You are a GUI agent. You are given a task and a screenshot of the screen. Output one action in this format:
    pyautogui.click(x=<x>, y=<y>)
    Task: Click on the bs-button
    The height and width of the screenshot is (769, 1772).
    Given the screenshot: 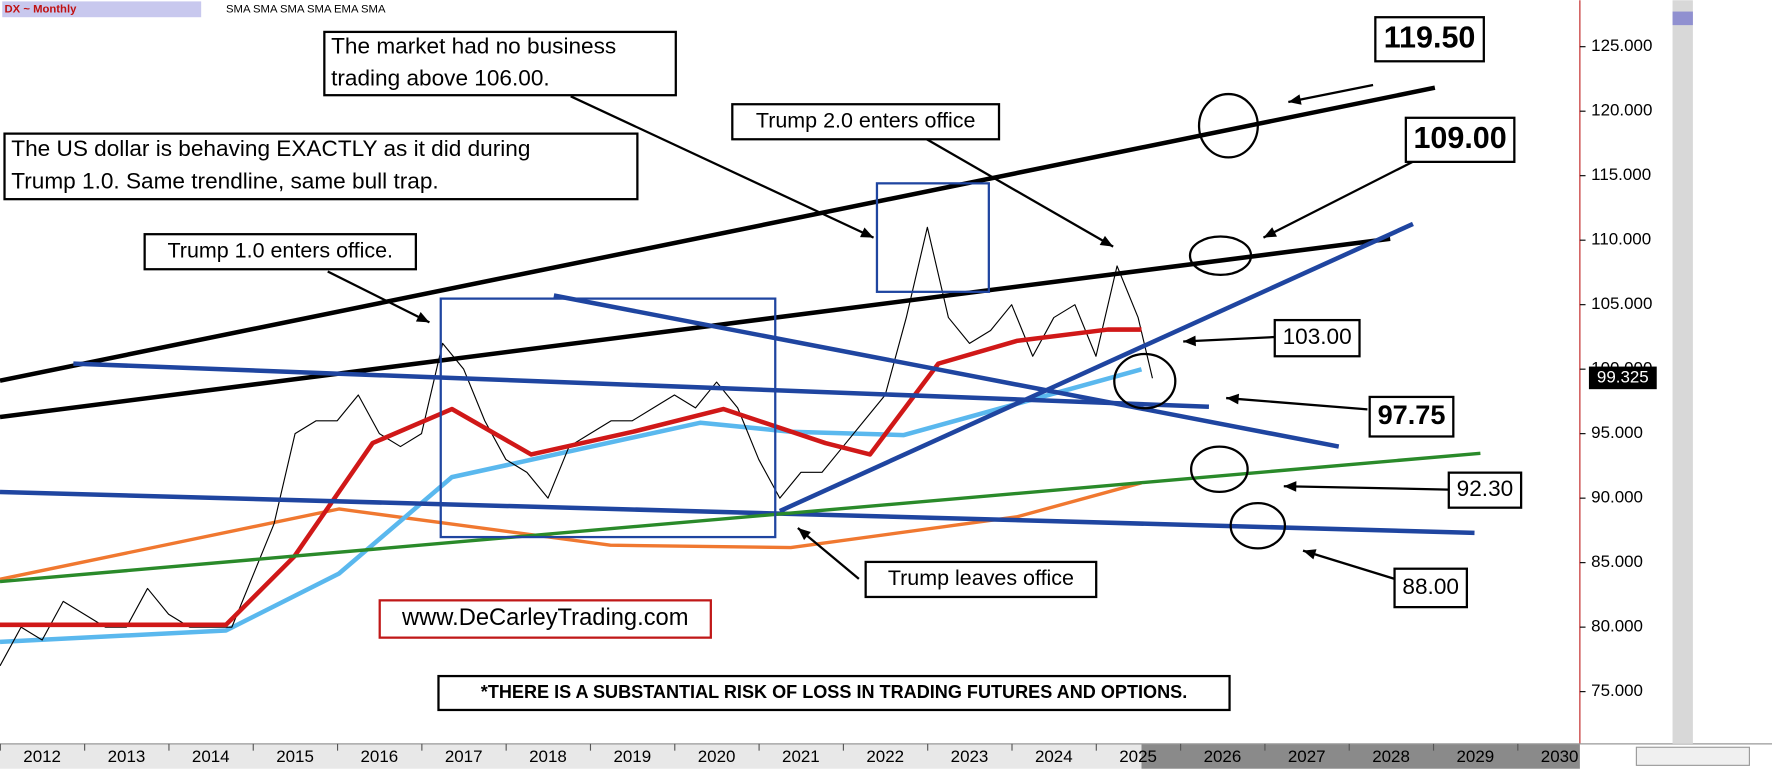 What is the action you would take?
    pyautogui.click(x=1682, y=18)
    